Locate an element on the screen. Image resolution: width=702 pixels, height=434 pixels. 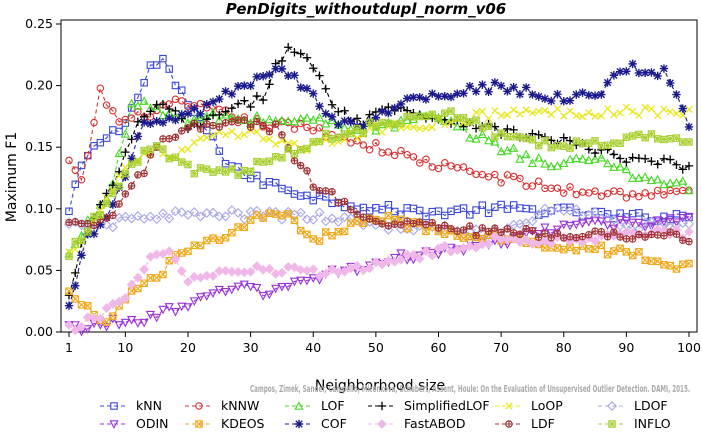
legend-label: LoOP is located at coordinates (547, 405).